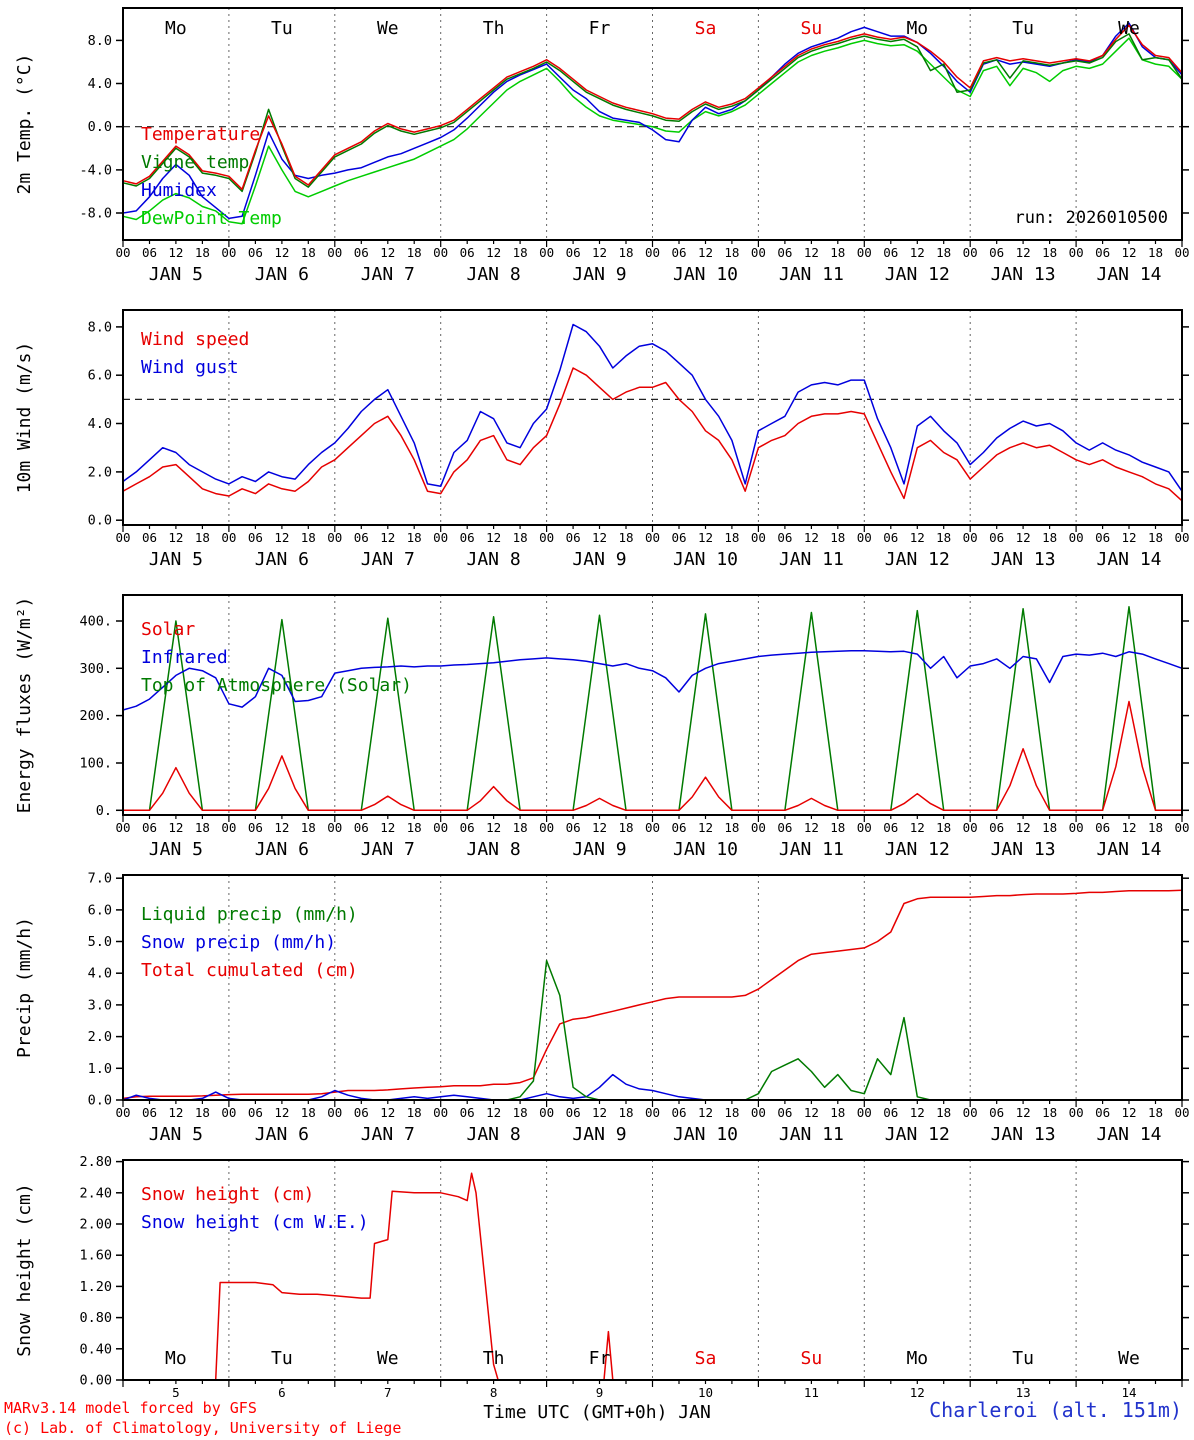 The width and height of the screenshot is (1194, 1440). Describe the element at coordinates (1129, 1358) in the screenshot. I see `day-name-label: We` at that location.